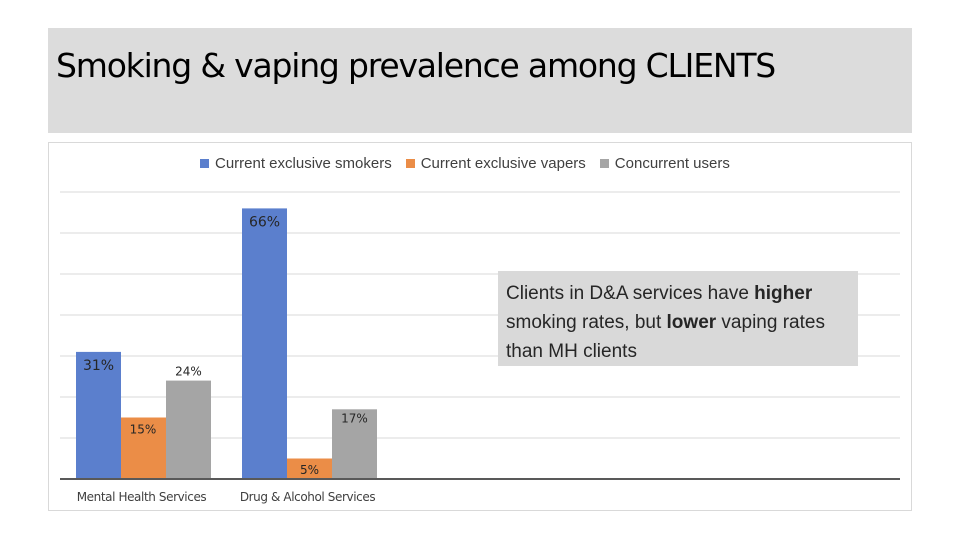  What do you see at coordinates (303, 163) in the screenshot?
I see `legend-label-smokers: Current exclusive smokers` at bounding box center [303, 163].